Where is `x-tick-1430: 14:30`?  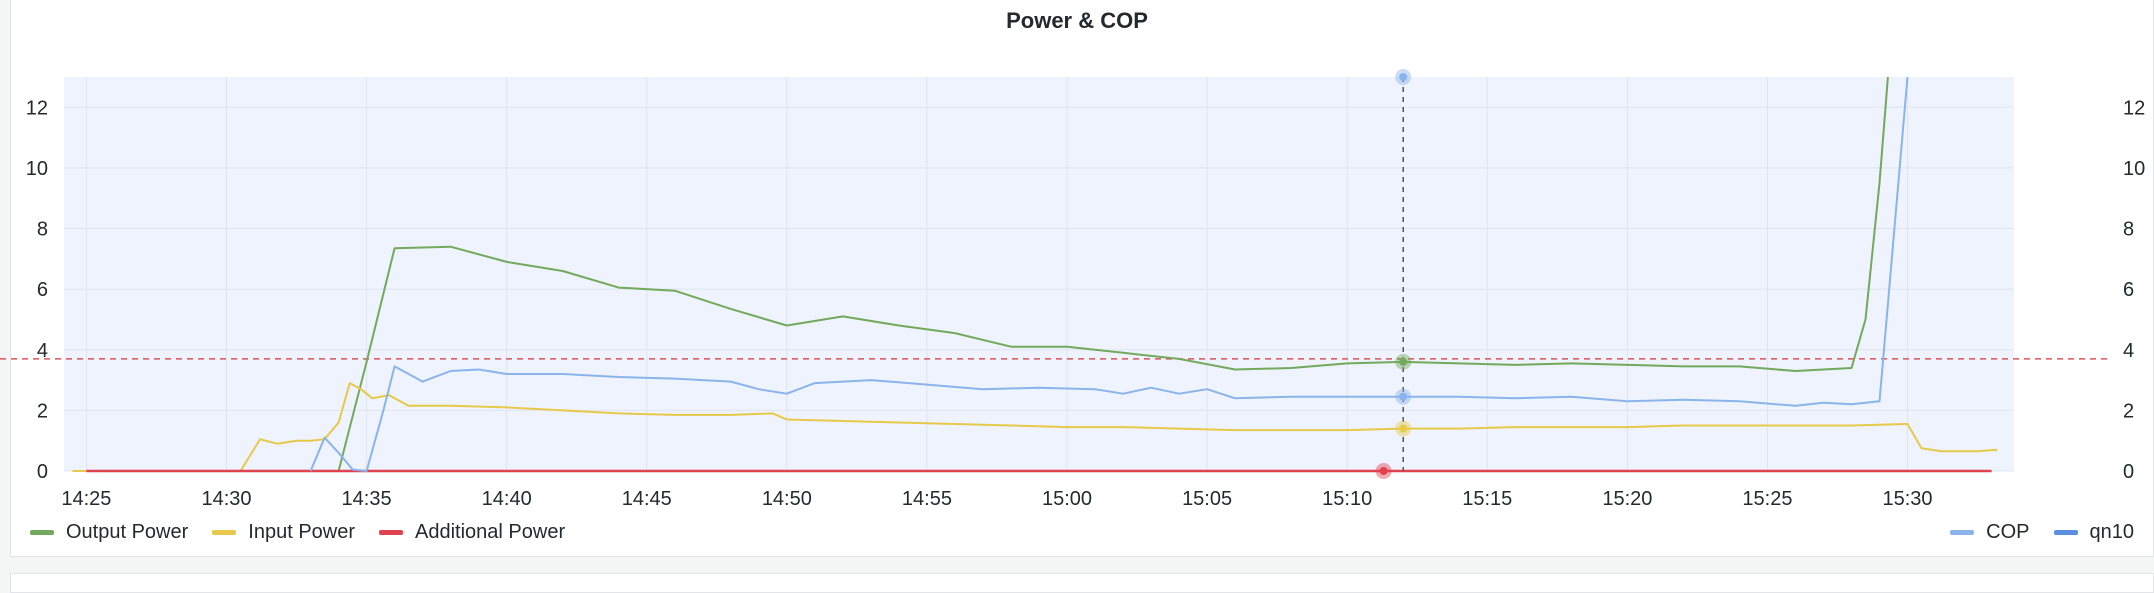
x-tick-1430: 14:30 is located at coordinates (226, 499).